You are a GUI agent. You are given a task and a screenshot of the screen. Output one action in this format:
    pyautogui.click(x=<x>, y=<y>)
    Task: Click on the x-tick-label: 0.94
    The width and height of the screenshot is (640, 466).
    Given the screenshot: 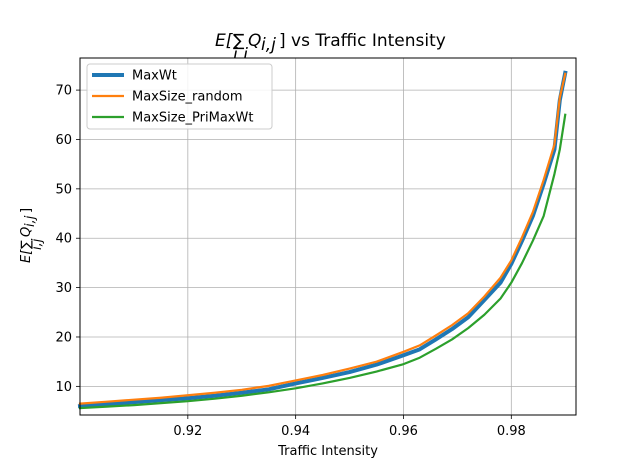 What is the action you would take?
    pyautogui.click(x=295, y=431)
    